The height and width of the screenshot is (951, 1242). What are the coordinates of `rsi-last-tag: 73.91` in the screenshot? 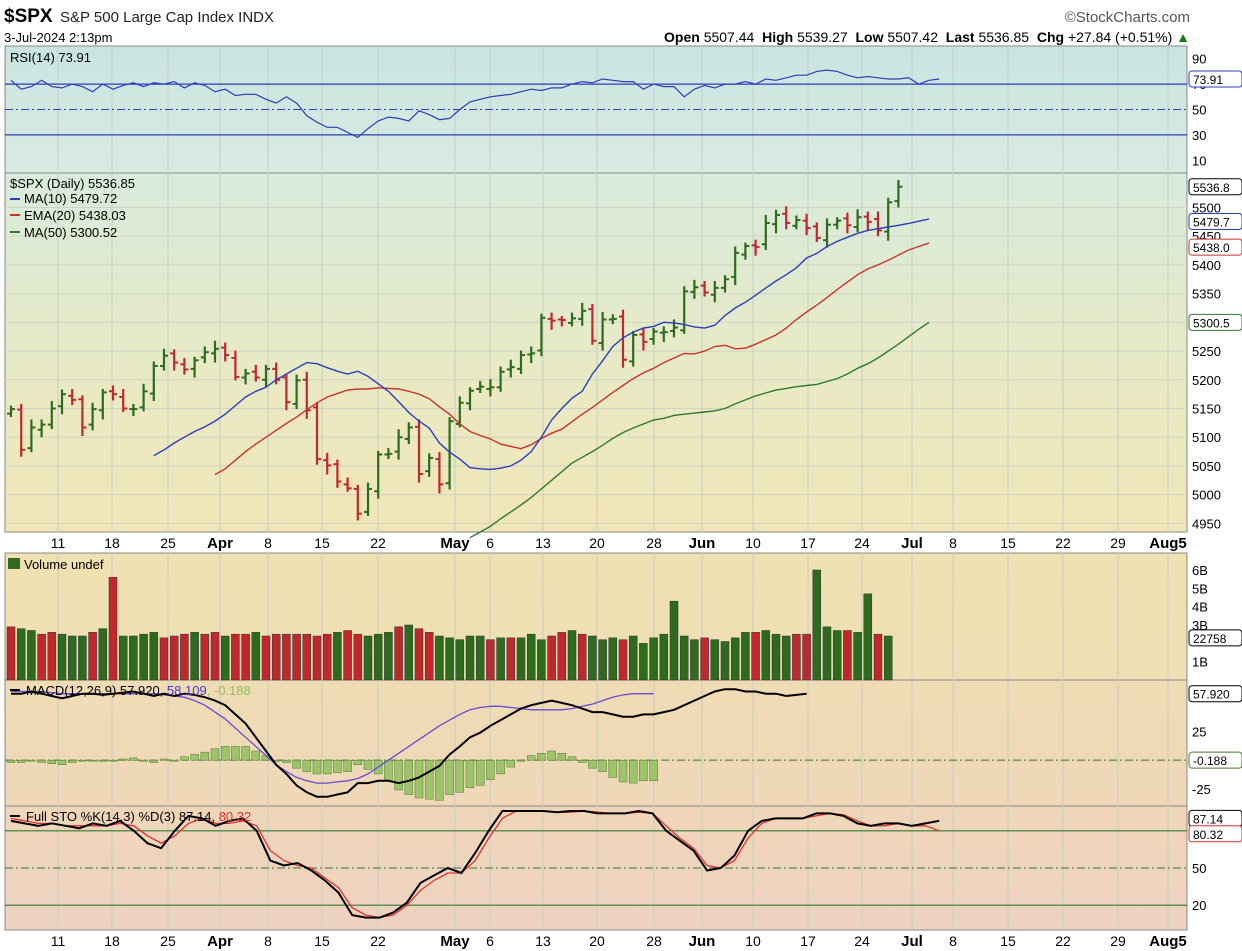 It's located at (1208, 80).